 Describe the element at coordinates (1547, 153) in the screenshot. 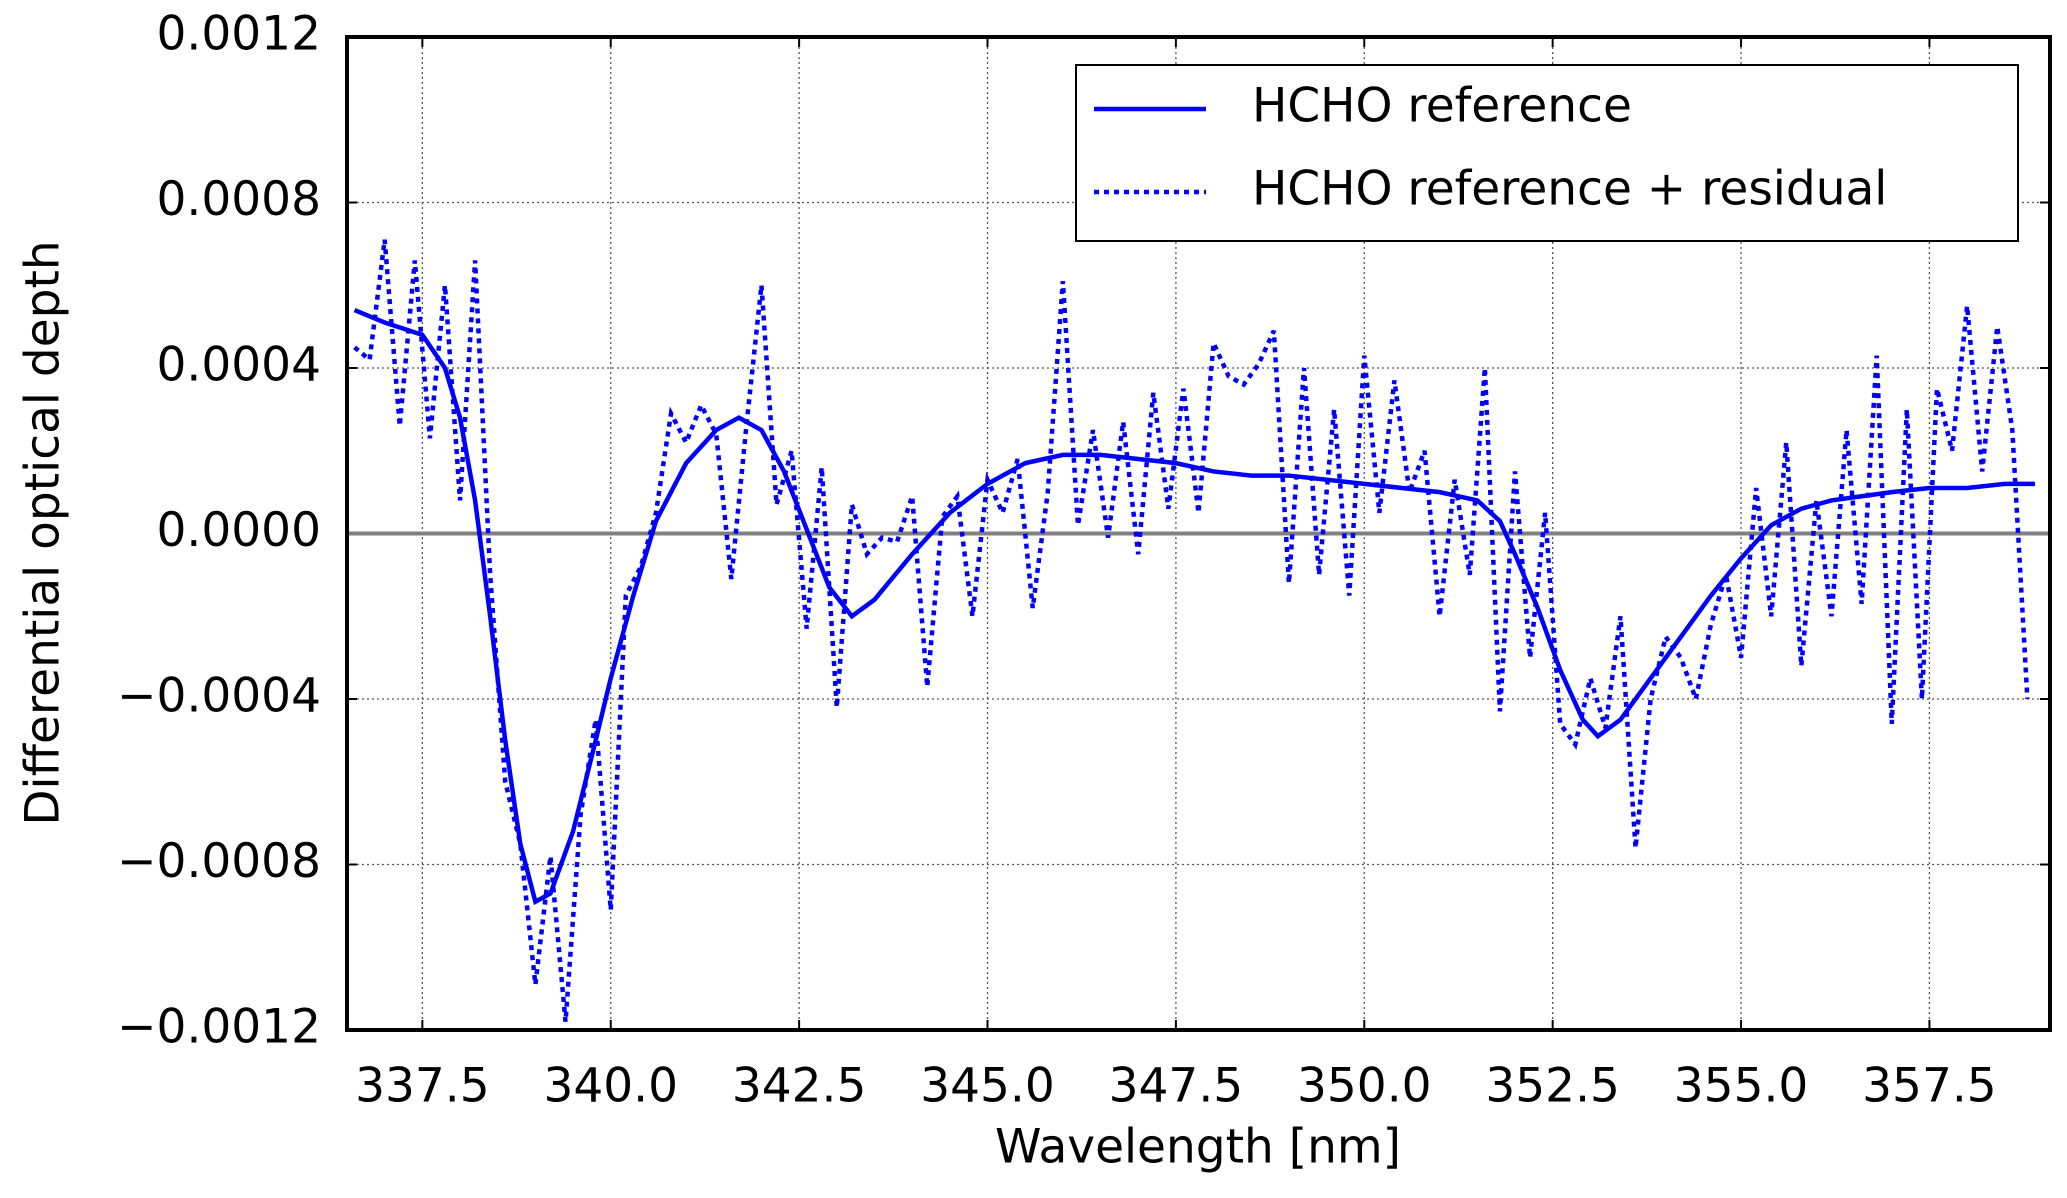

I see `legend-box` at that location.